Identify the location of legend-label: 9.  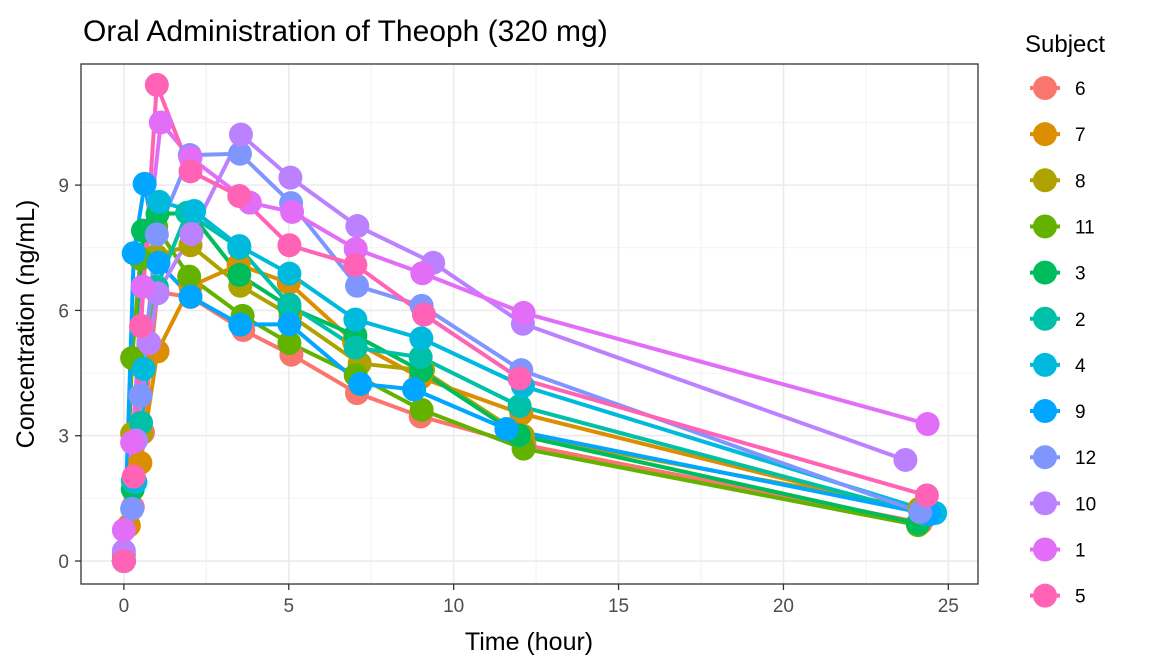
(1080, 412).